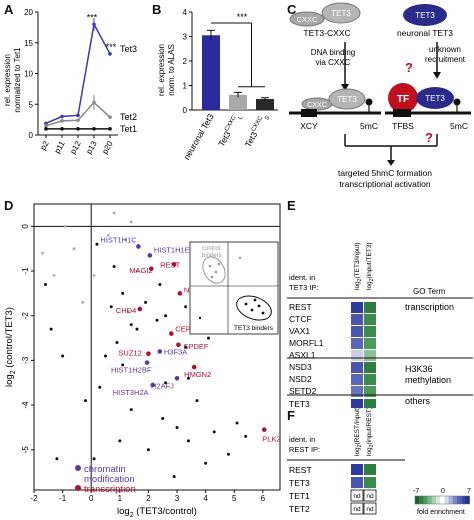 The image size is (474, 520). I want to click on fold-enrichment-scale, so click(442, 500).